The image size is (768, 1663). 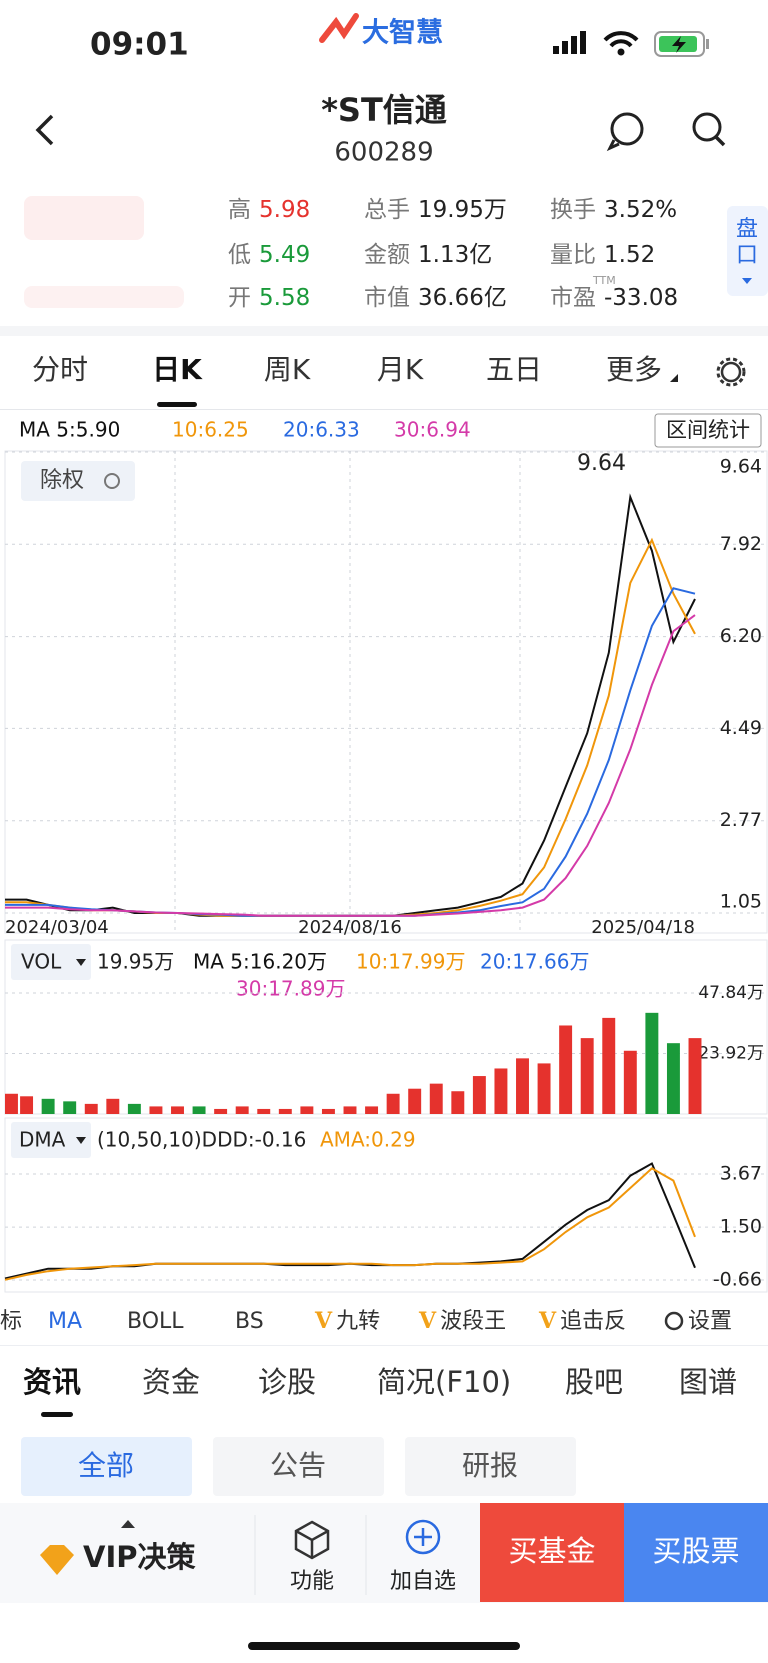 I want to click on filter-label: 公告, so click(x=298, y=1465).